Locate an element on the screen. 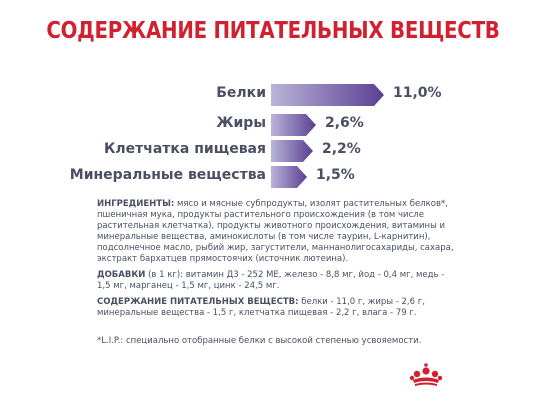 The width and height of the screenshot is (546, 410). nutrient-bar-protein is located at coordinates (327, 95).